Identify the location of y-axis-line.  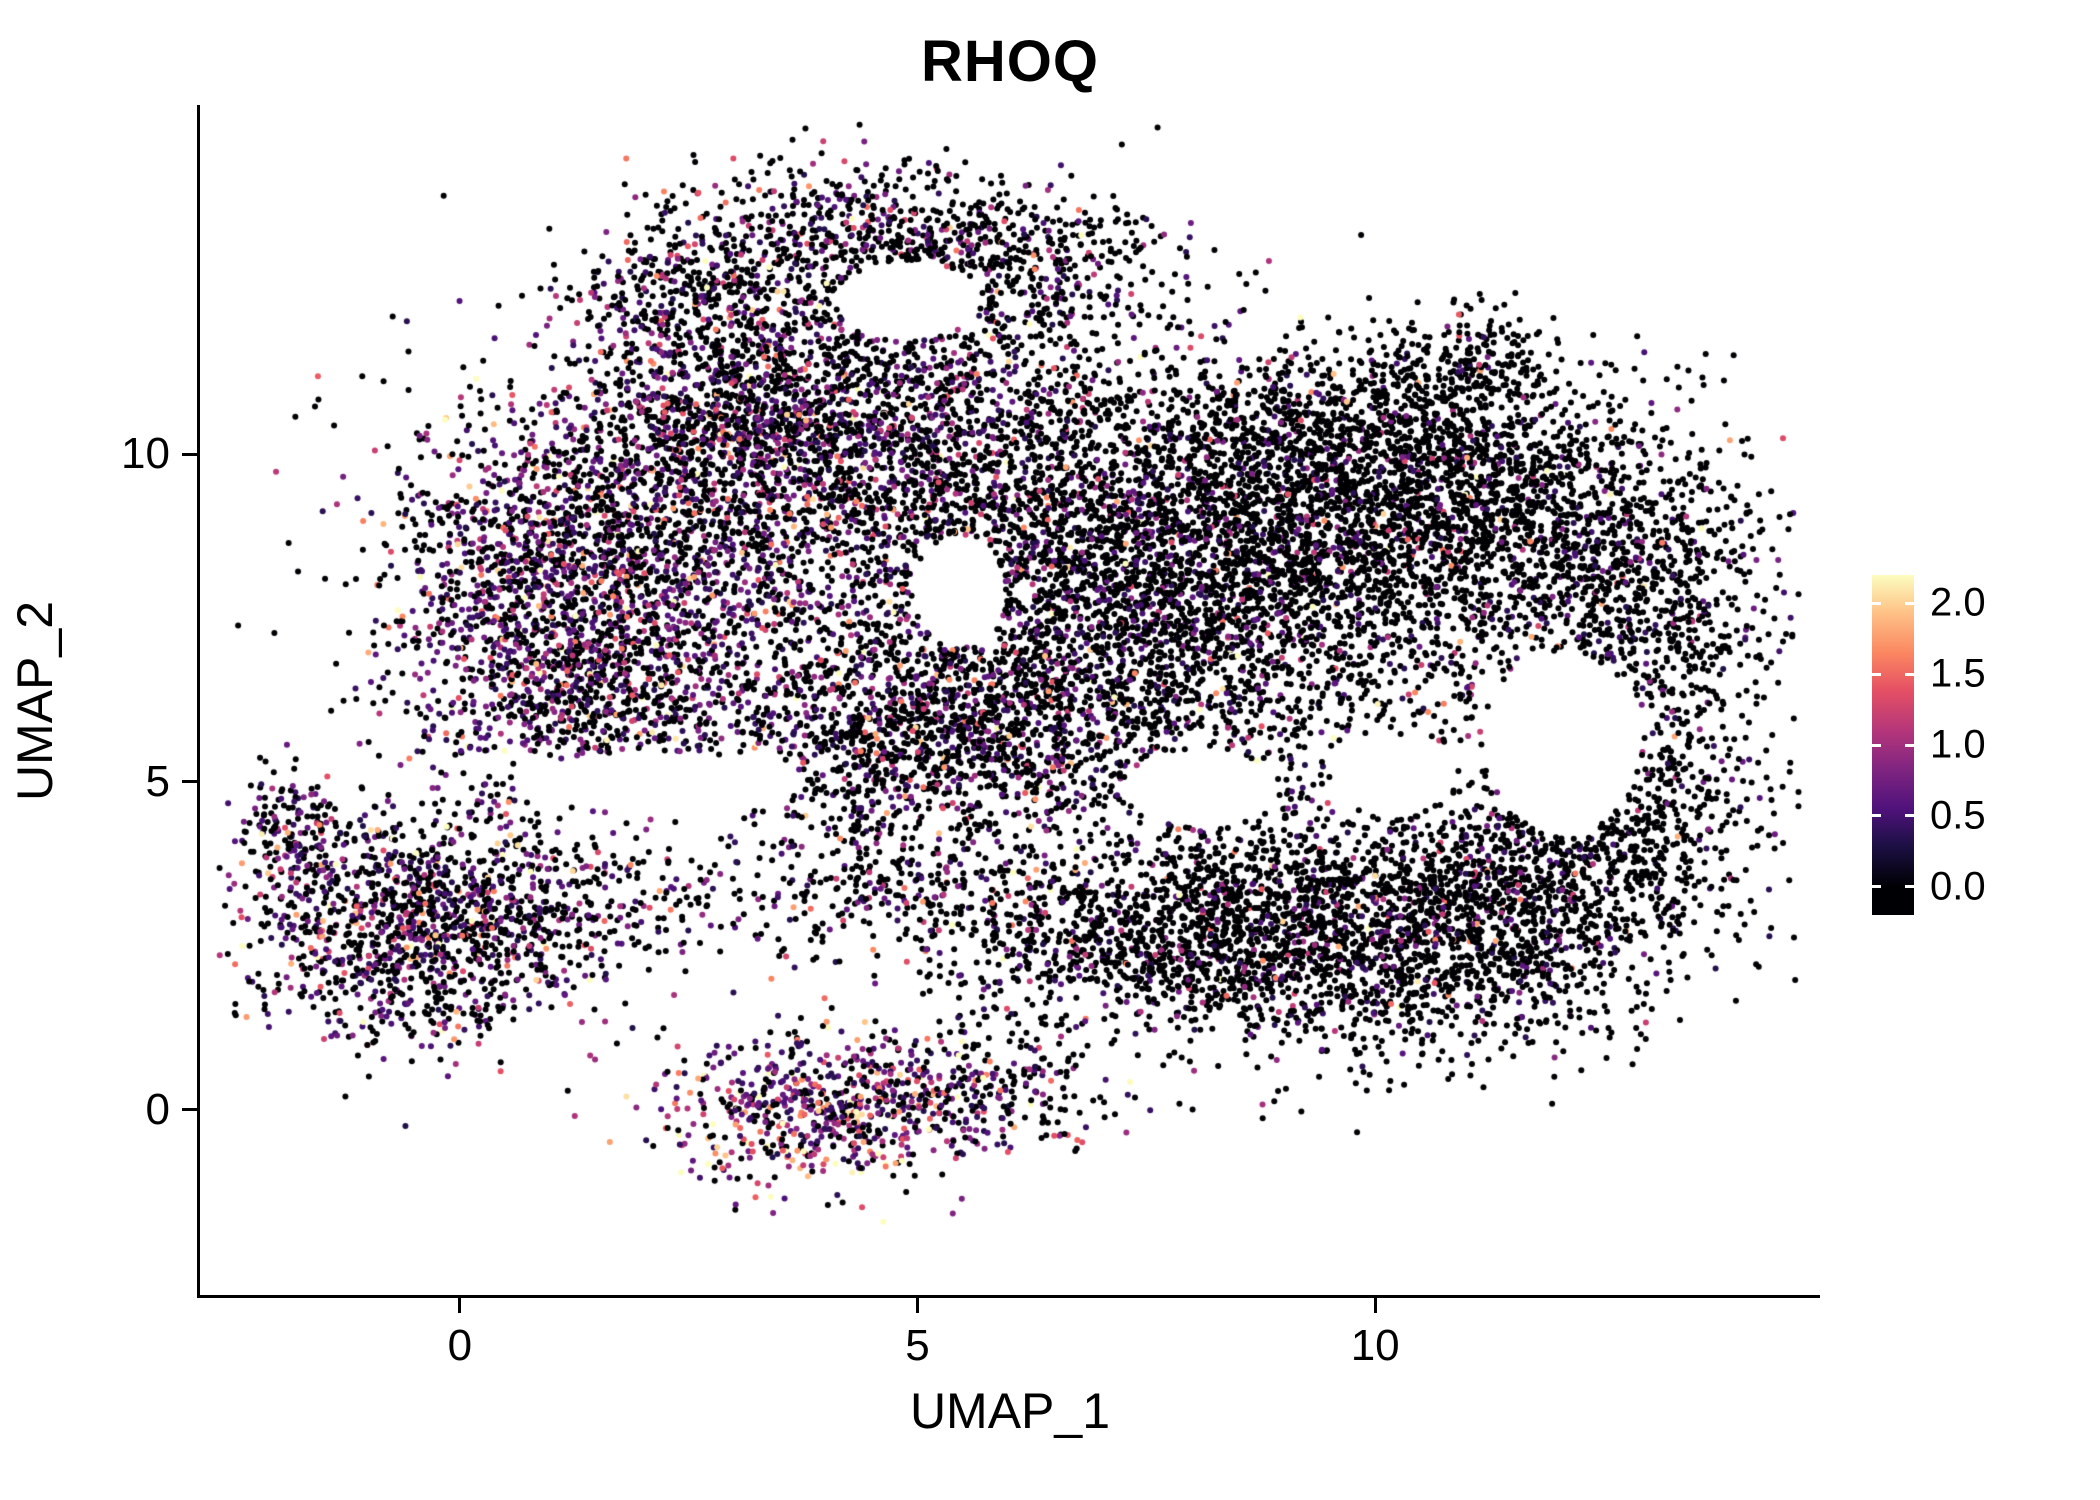
(198, 701).